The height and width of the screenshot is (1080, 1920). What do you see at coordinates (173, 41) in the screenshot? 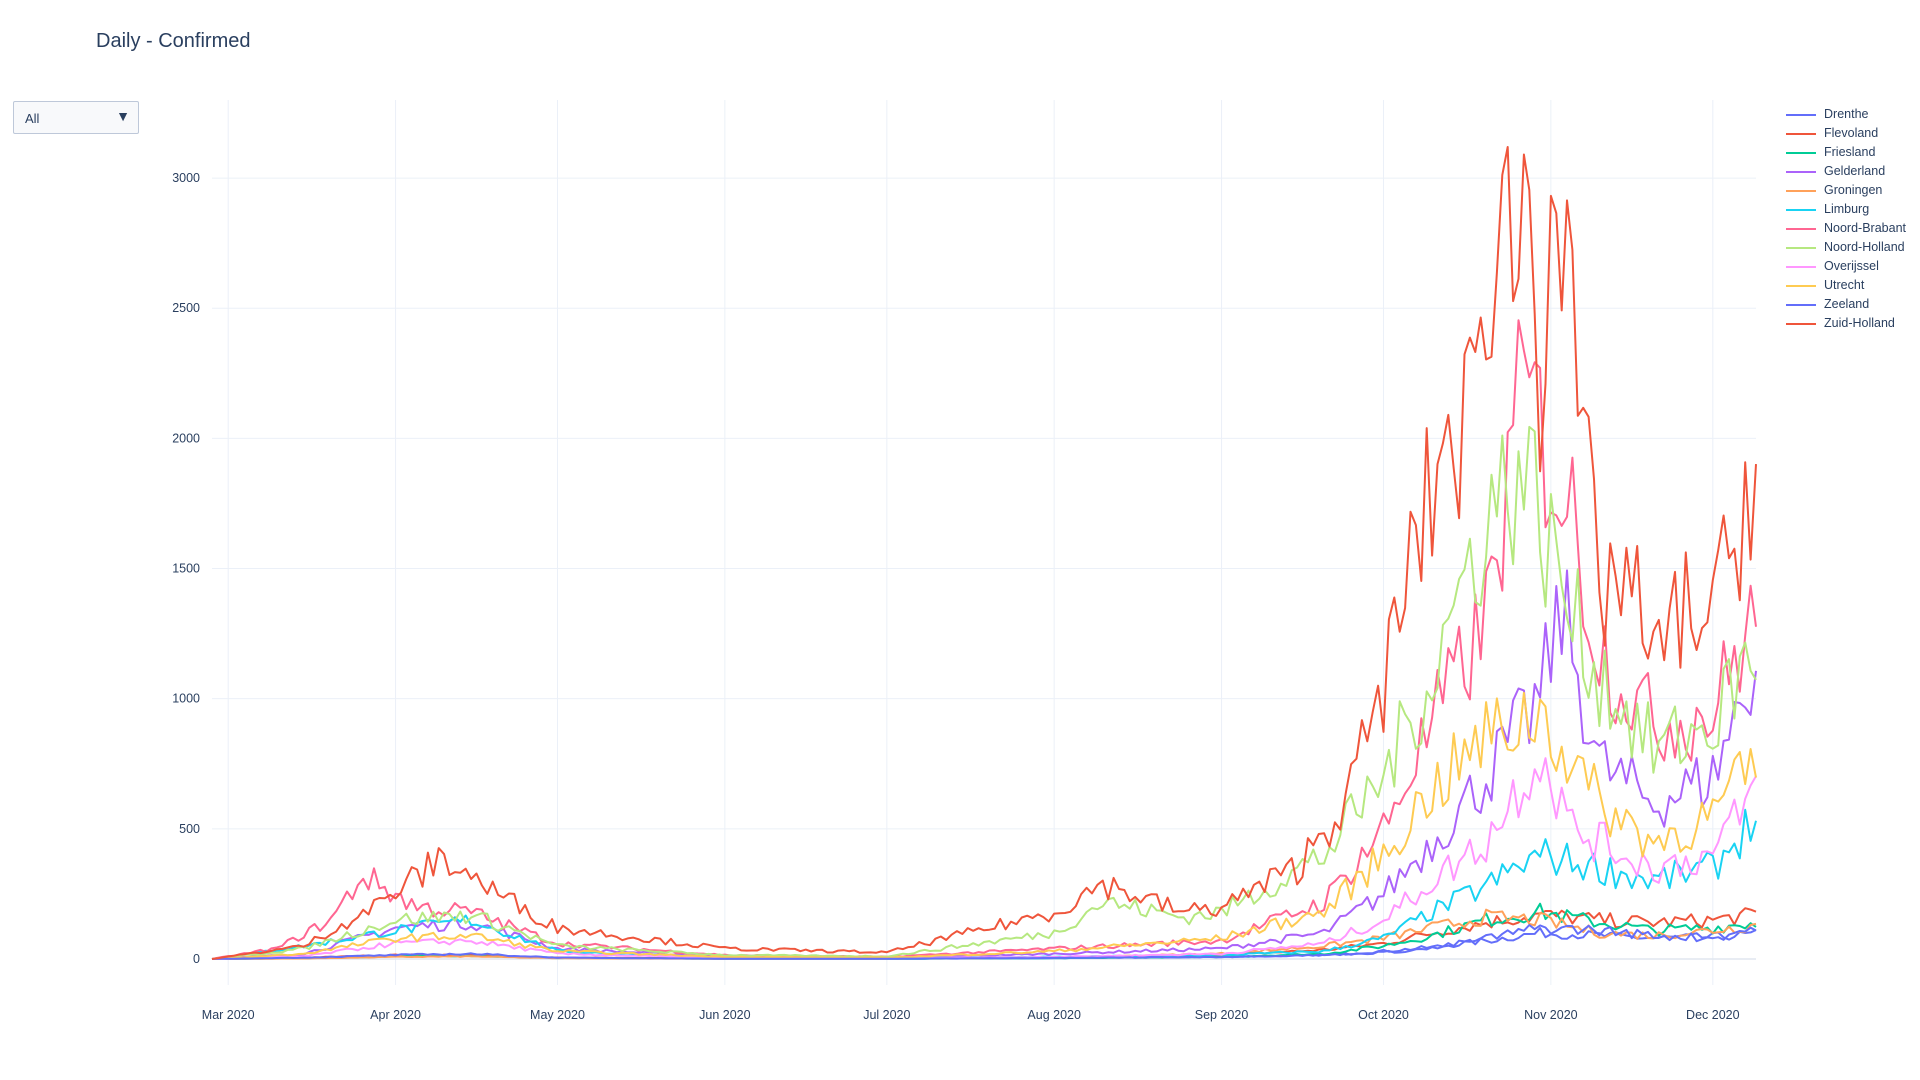
I see `chart-title: Daily - Confirmed` at bounding box center [173, 41].